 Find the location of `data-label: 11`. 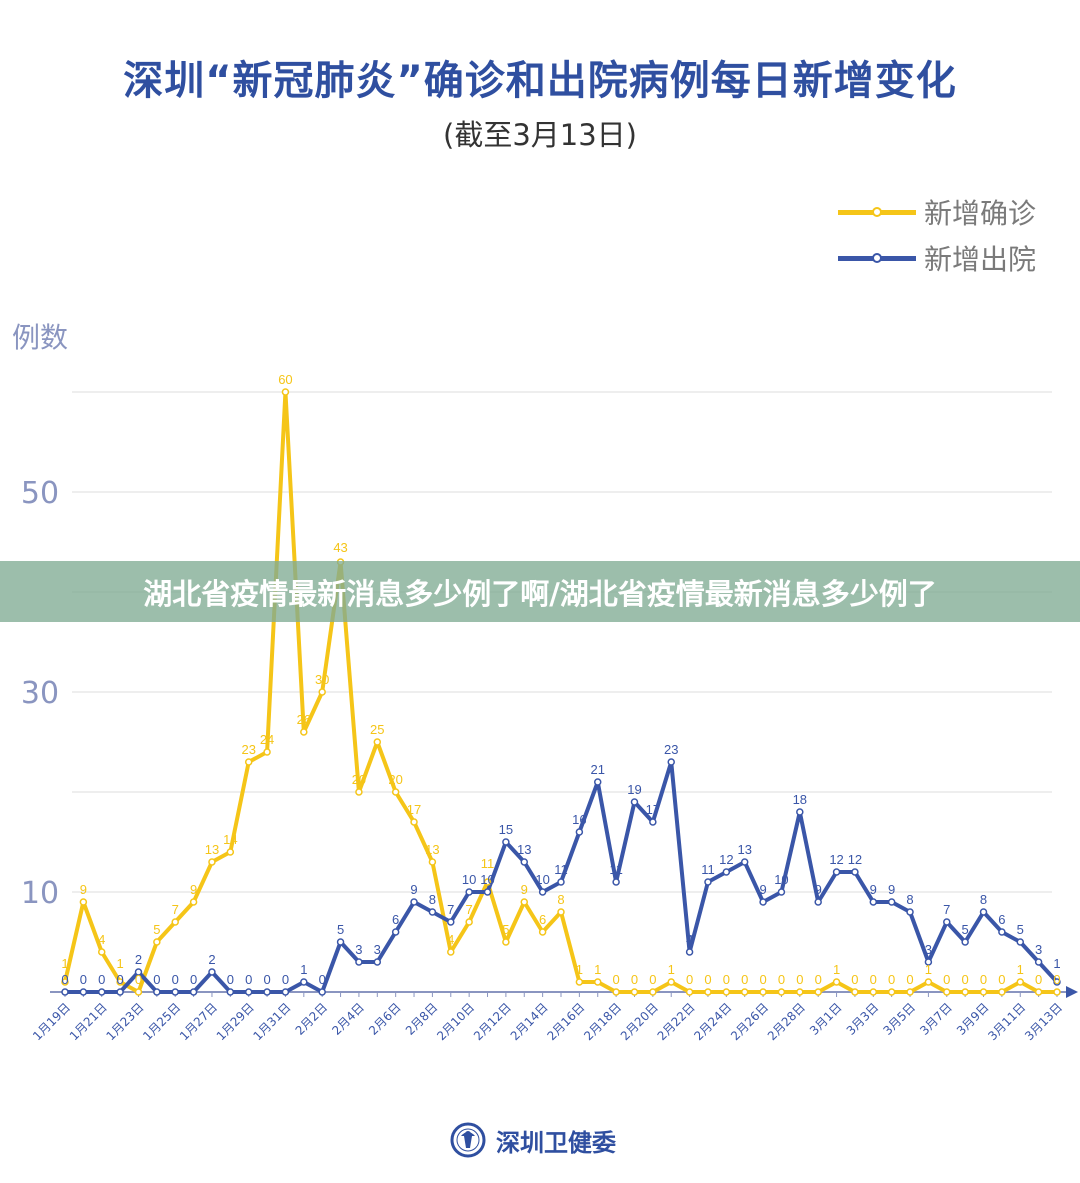

data-label: 11 is located at coordinates (616, 869).